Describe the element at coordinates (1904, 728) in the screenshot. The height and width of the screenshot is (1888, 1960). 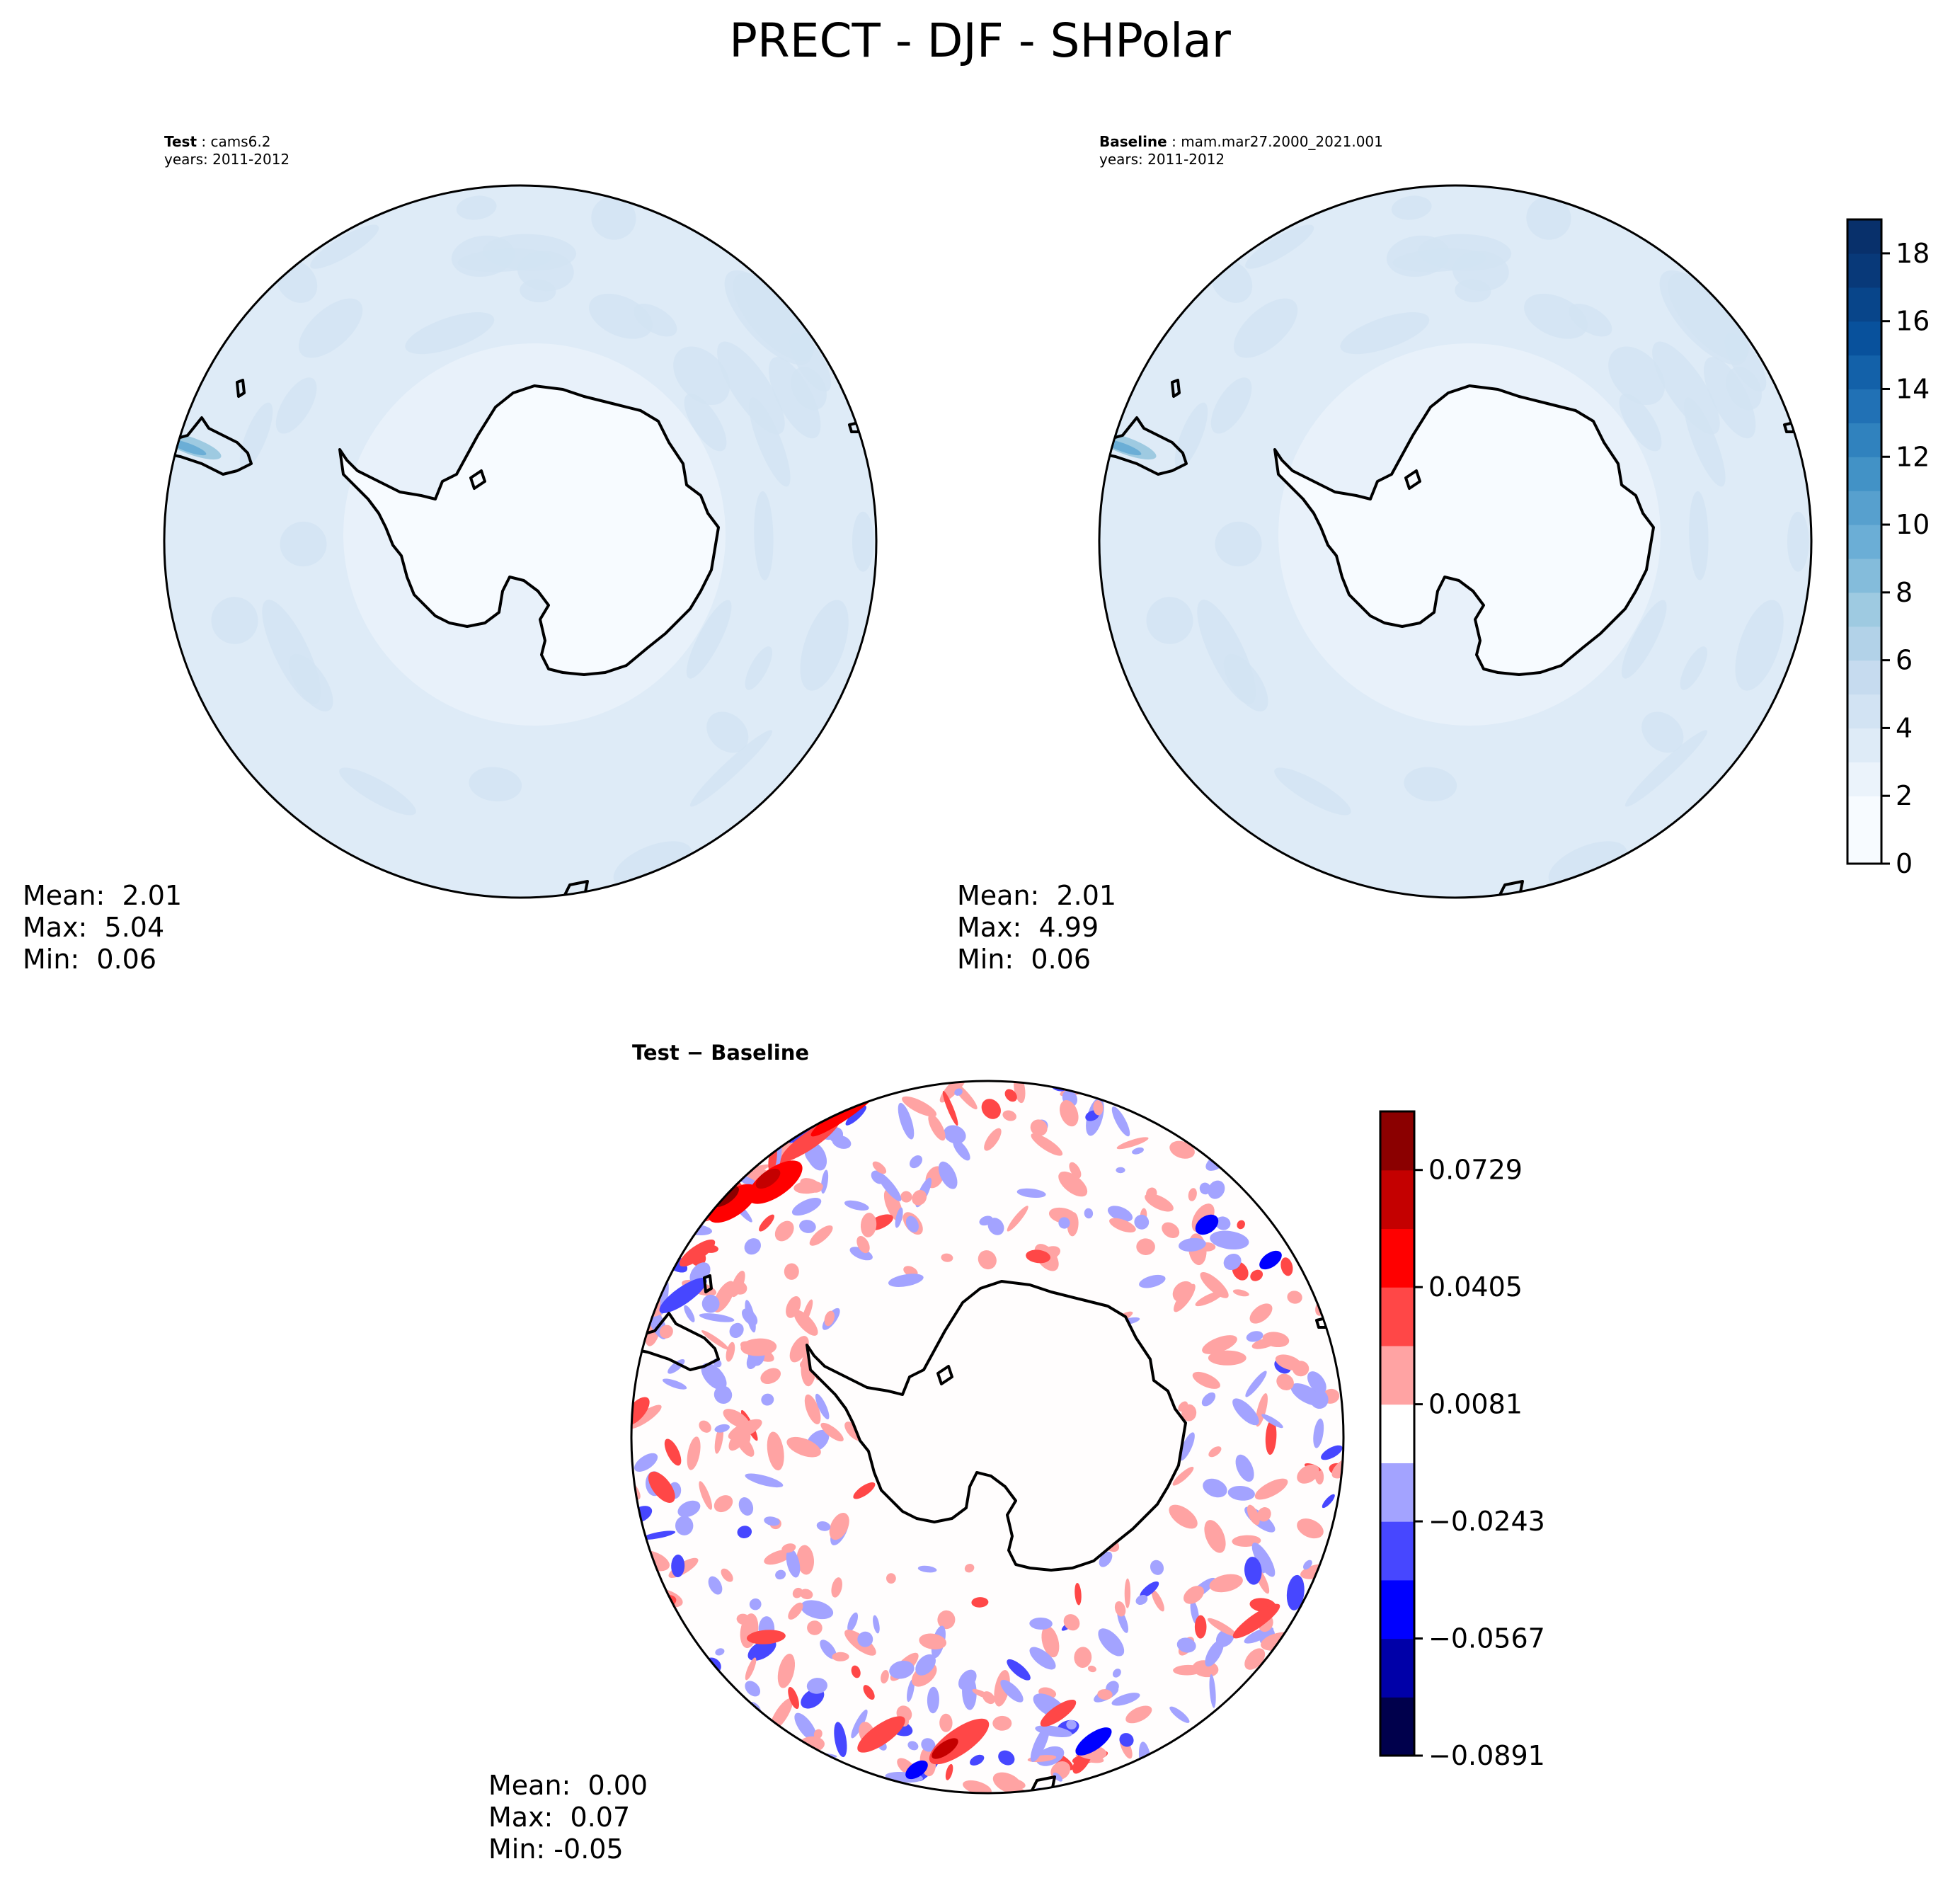
I see `precip-colorbar-tick-label: 4` at that location.